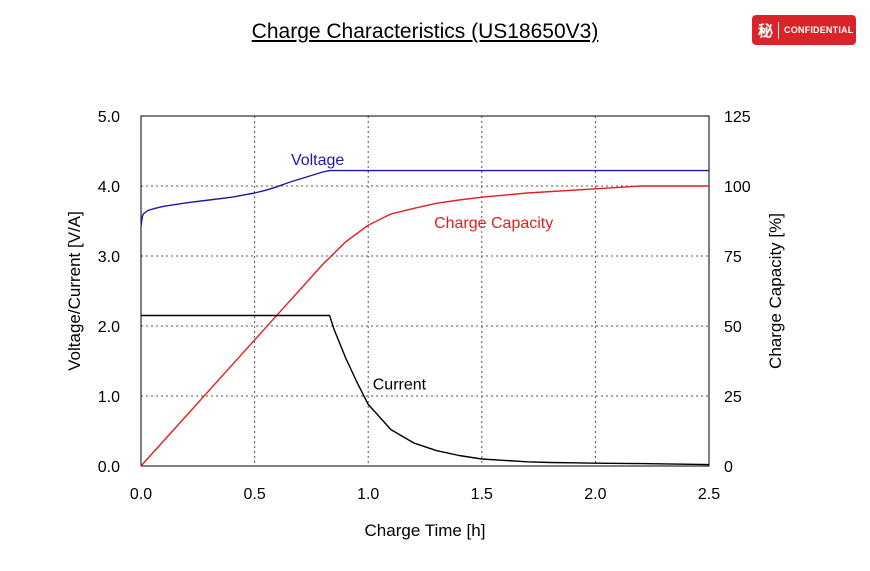  Describe the element at coordinates (368, 494) in the screenshot. I see `x-tick-label: 1.0` at that location.